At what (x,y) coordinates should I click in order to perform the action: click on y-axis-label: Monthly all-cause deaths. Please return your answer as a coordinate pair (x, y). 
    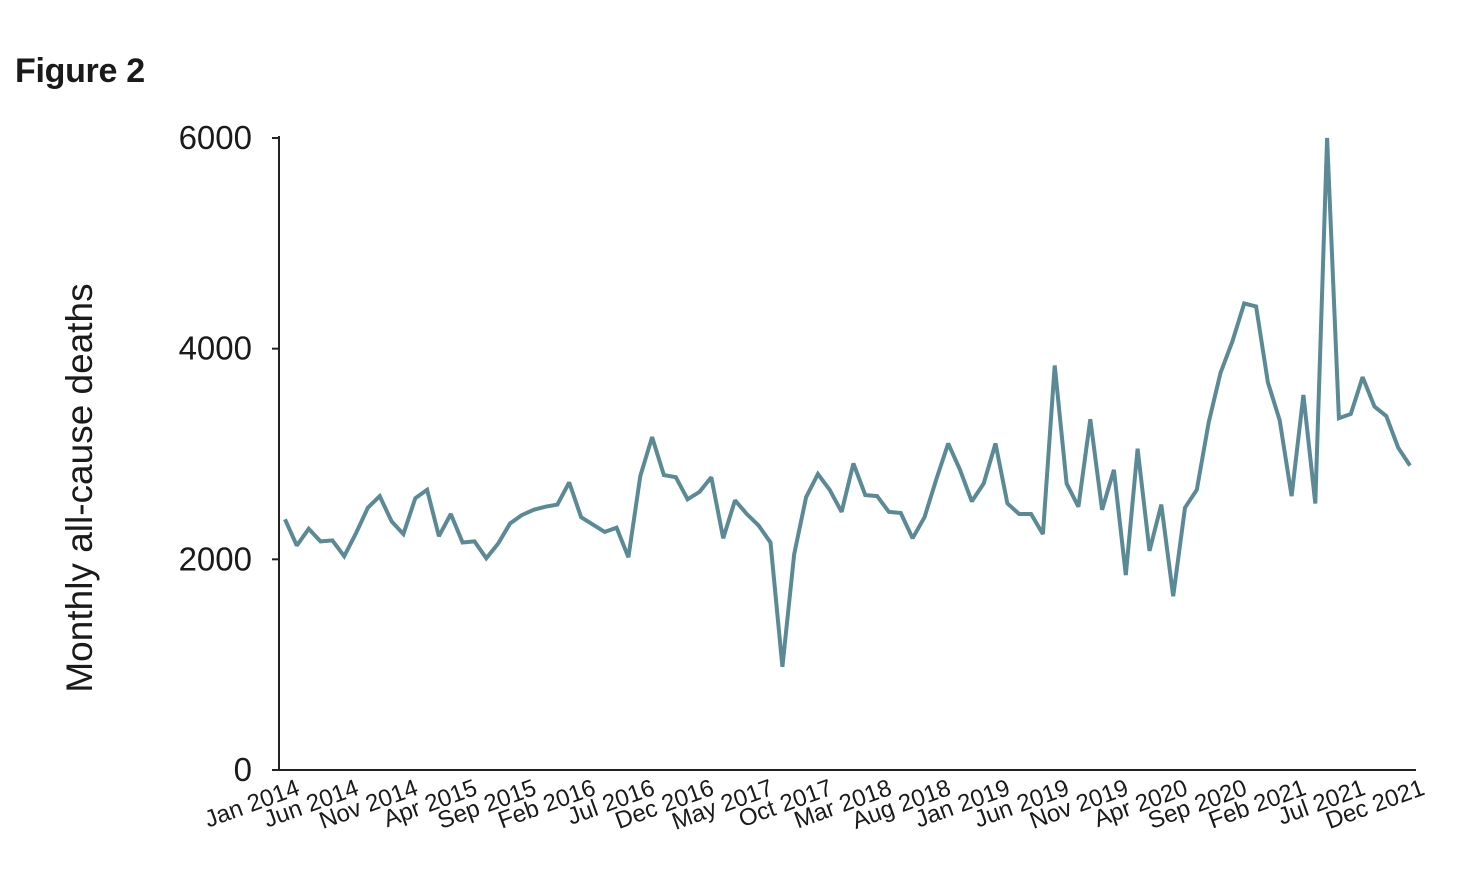
    Looking at the image, I should click on (79, 487).